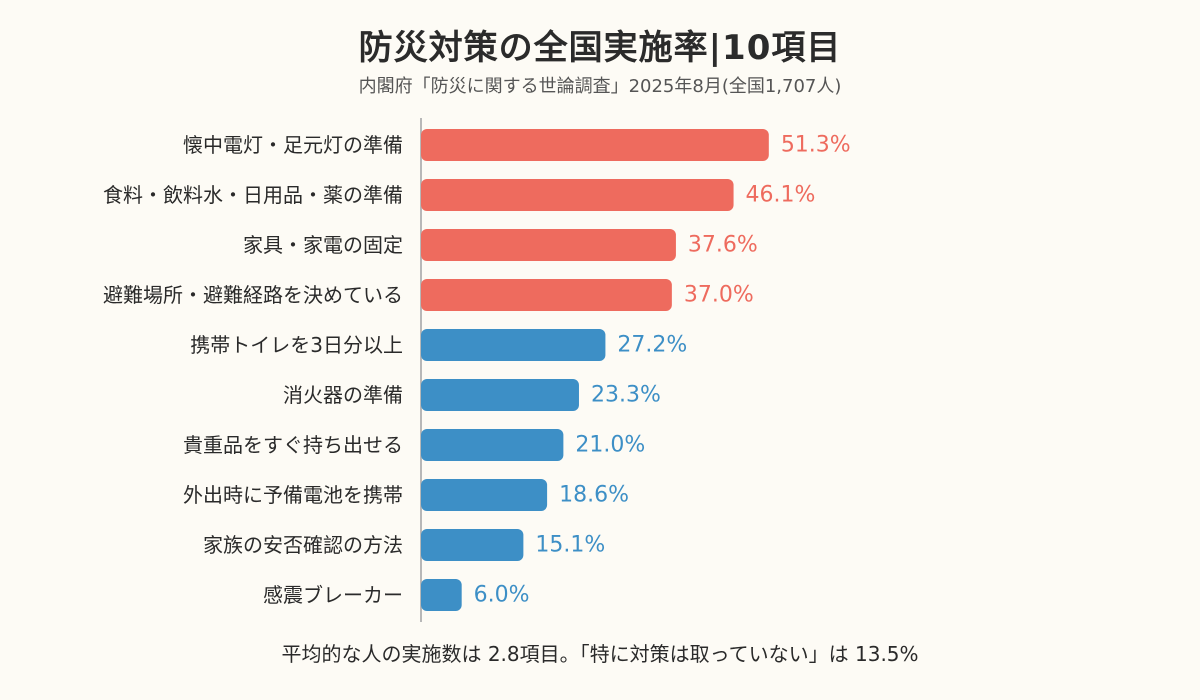  Describe the element at coordinates (600, 86) in the screenshot. I see `chart-subtitle: 内閣府「防災に関する世論調査」2025年8月(全国1,707人)` at that location.